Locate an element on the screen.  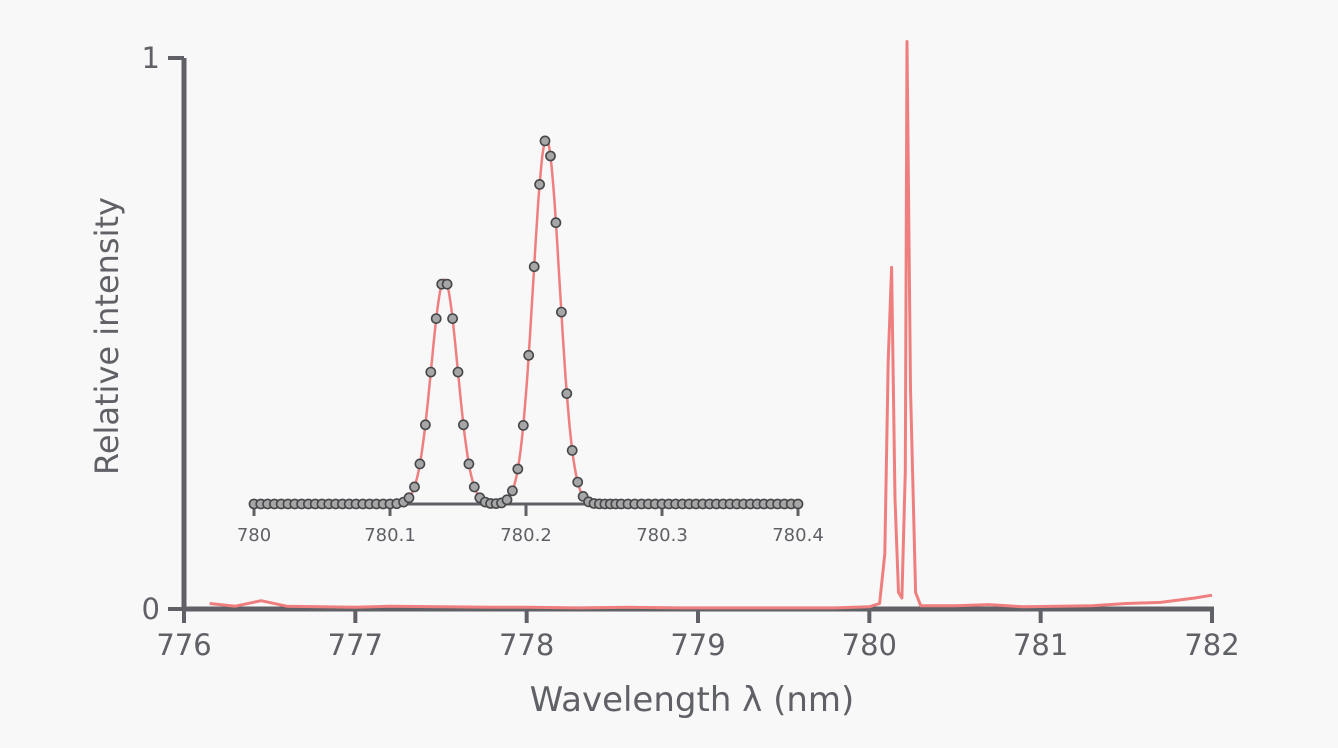
main-x-tick-label: 780 is located at coordinates (869, 645).